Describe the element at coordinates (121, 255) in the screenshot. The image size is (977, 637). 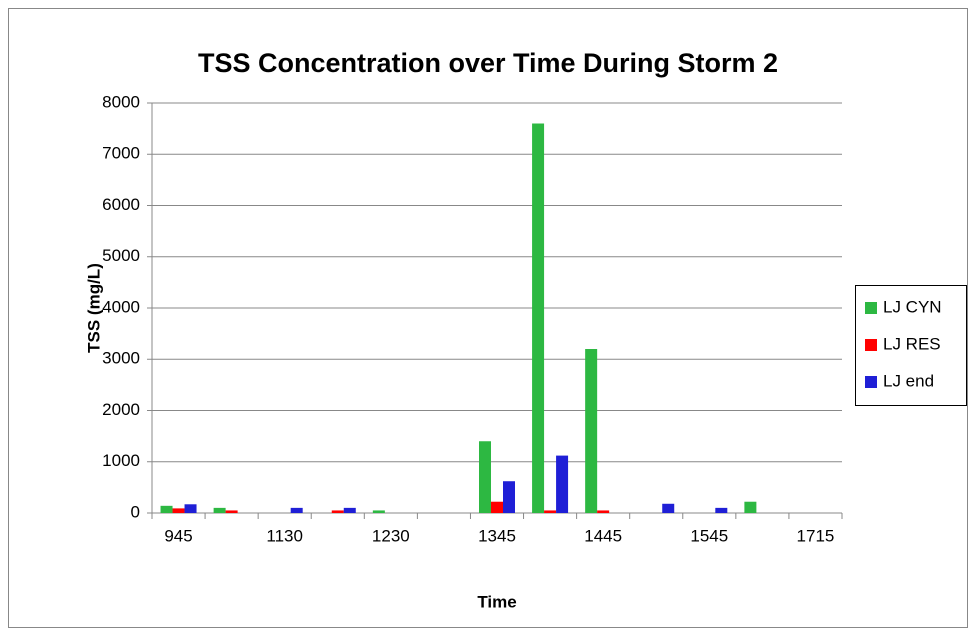
I see `y-tick-label: 5000` at that location.